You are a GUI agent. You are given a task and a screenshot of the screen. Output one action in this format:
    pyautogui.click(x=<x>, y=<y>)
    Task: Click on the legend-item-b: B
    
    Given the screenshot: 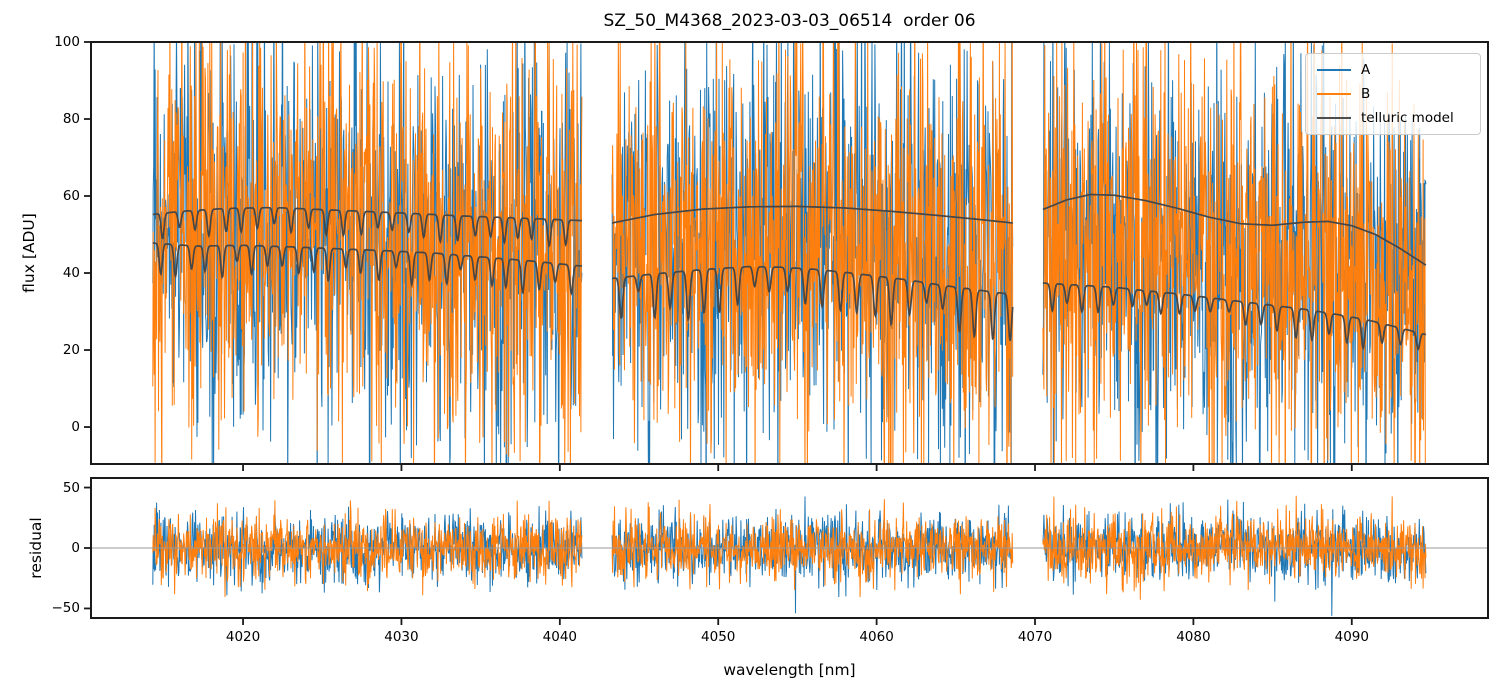 What is the action you would take?
    pyautogui.click(x=1393, y=94)
    